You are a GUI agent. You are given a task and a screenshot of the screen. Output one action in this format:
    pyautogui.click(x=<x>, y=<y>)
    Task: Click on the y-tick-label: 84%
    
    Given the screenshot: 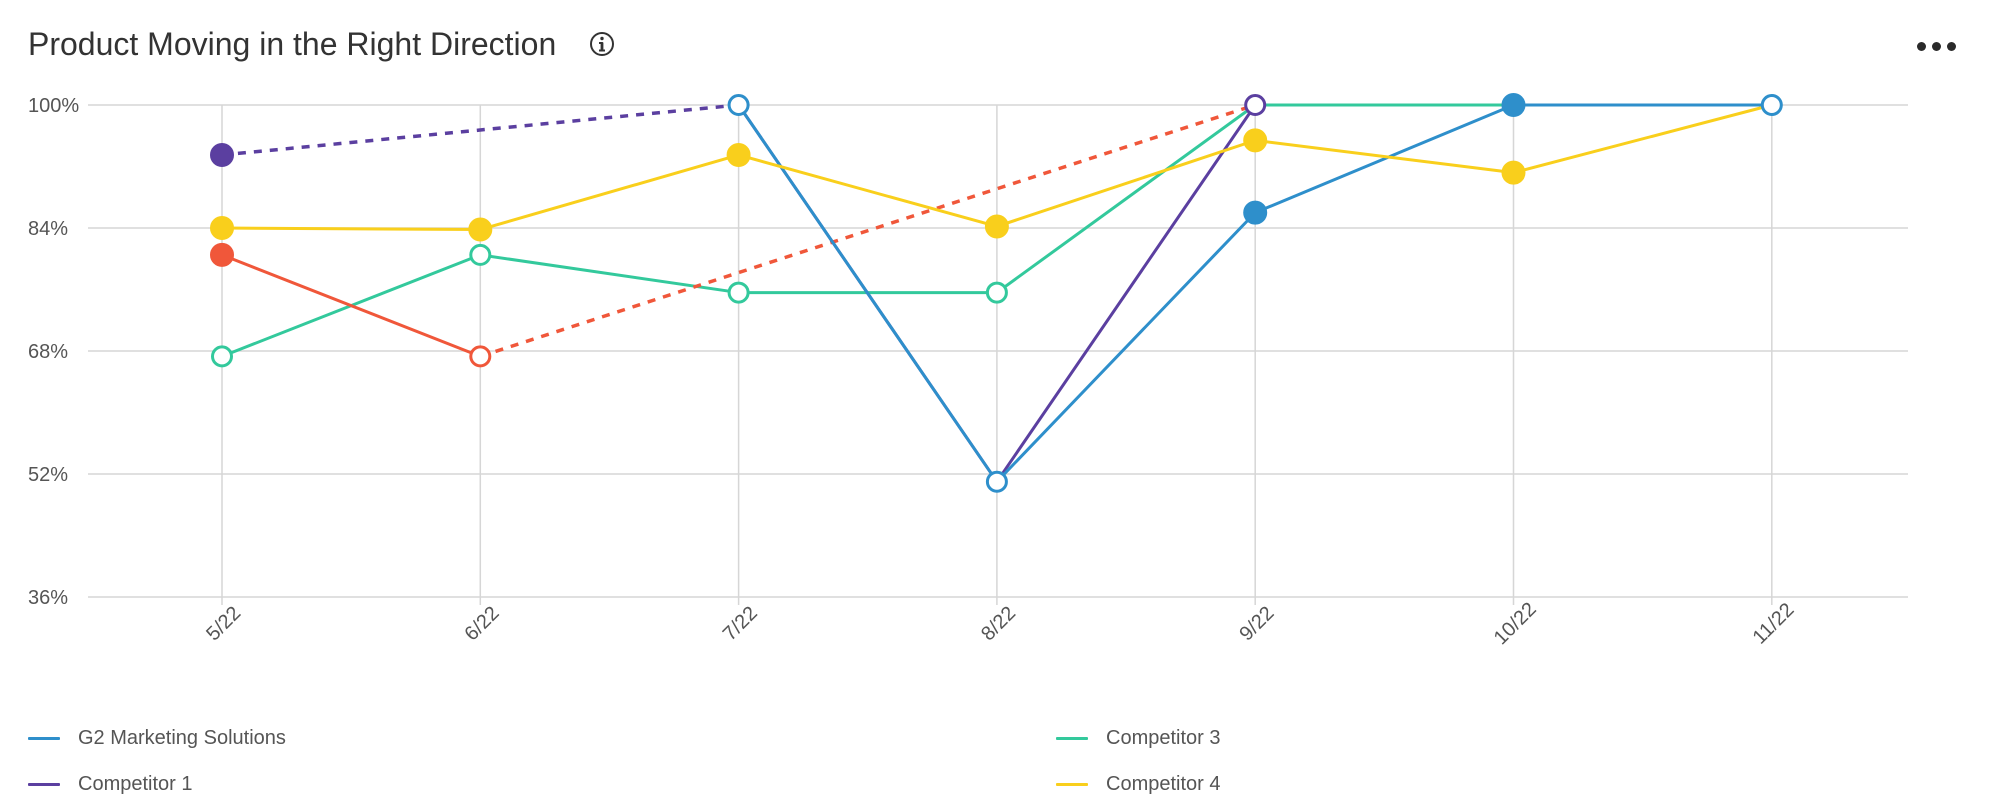 What is the action you would take?
    pyautogui.click(x=48, y=229)
    